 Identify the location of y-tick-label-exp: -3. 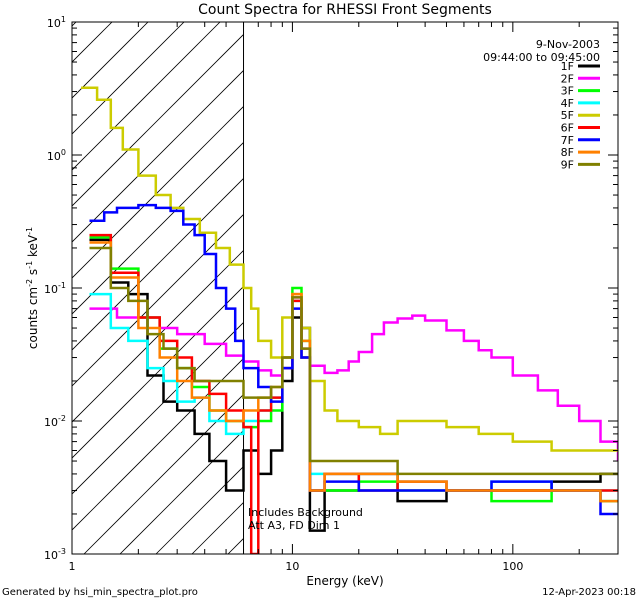
(62, 551).